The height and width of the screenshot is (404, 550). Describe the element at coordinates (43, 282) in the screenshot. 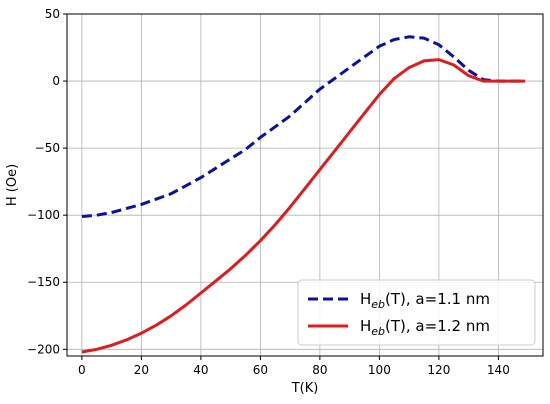

I see `y-tick-label: −150` at that location.